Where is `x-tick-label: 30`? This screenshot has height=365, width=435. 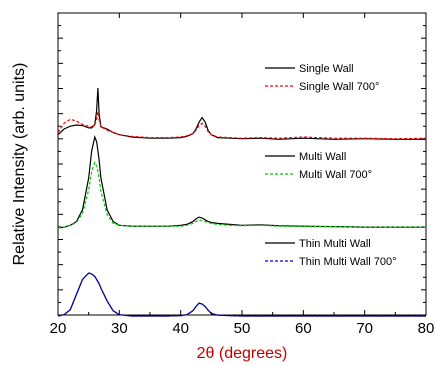 x-tick-label: 30 is located at coordinates (119, 328).